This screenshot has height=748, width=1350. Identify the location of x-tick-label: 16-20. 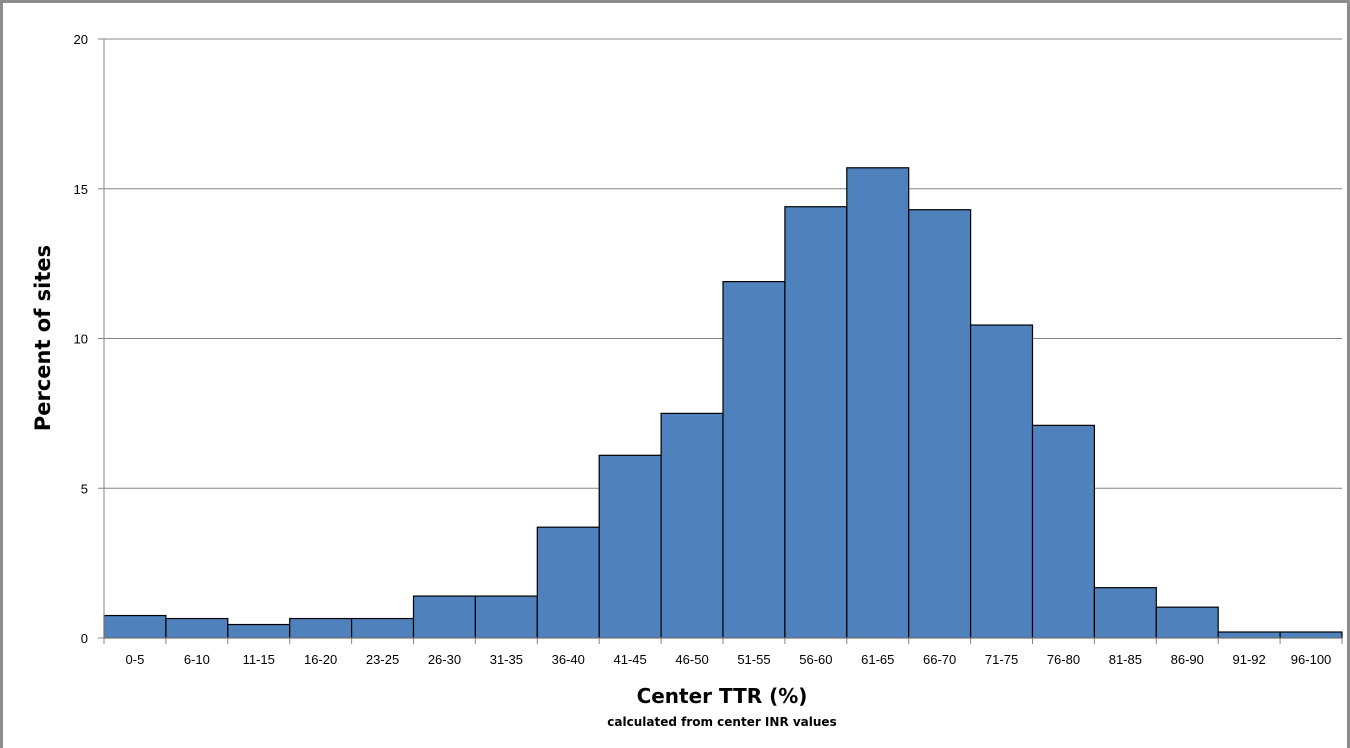
(320, 659).